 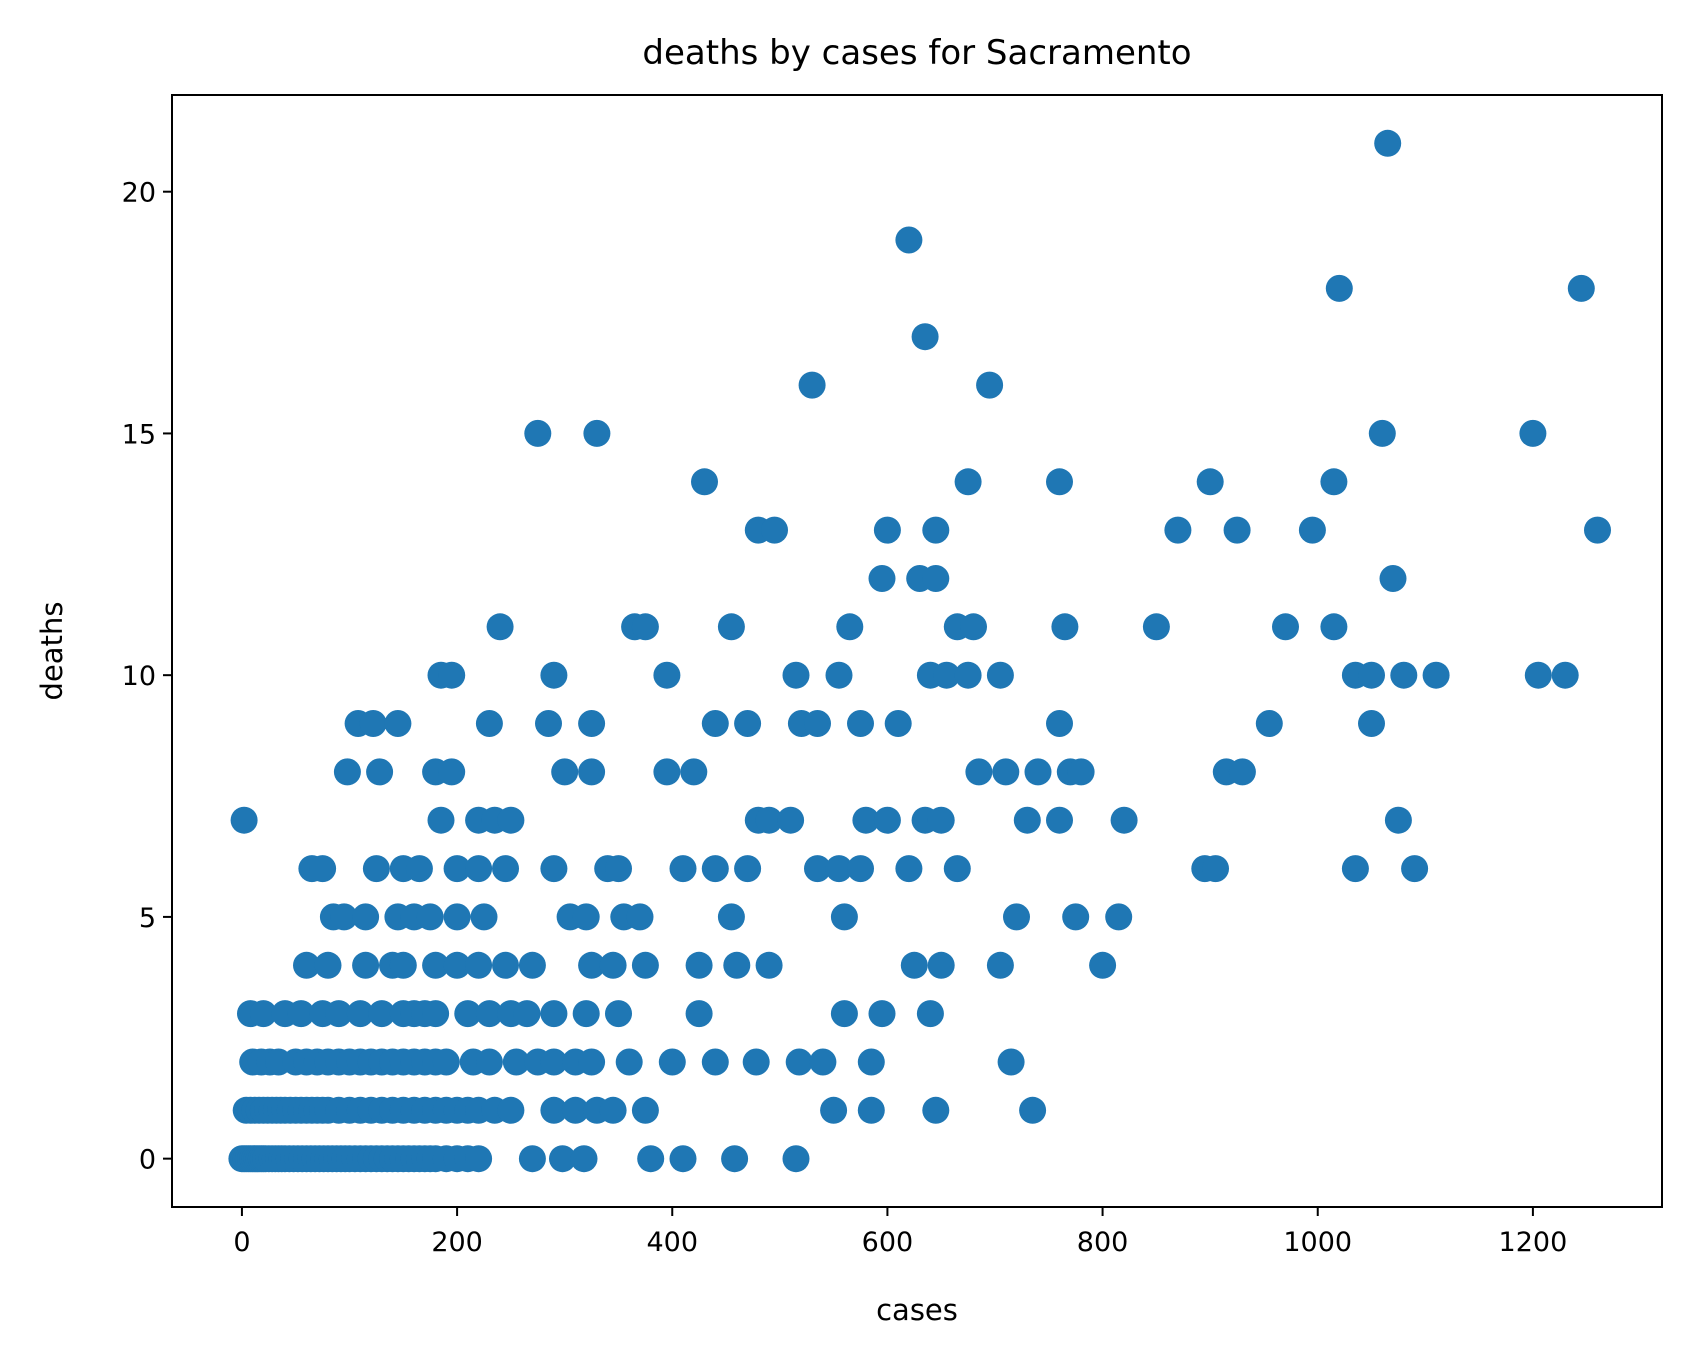 I want to click on x-tick-label-1000: 1000, so click(x=1317, y=1242).